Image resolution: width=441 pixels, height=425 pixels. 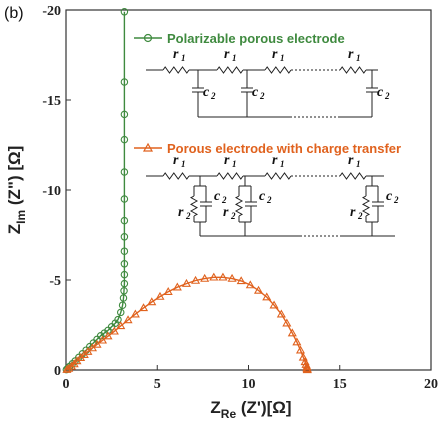 I want to click on y-axis-label: ZIm (Z") [Ω], so click(x=16, y=190).